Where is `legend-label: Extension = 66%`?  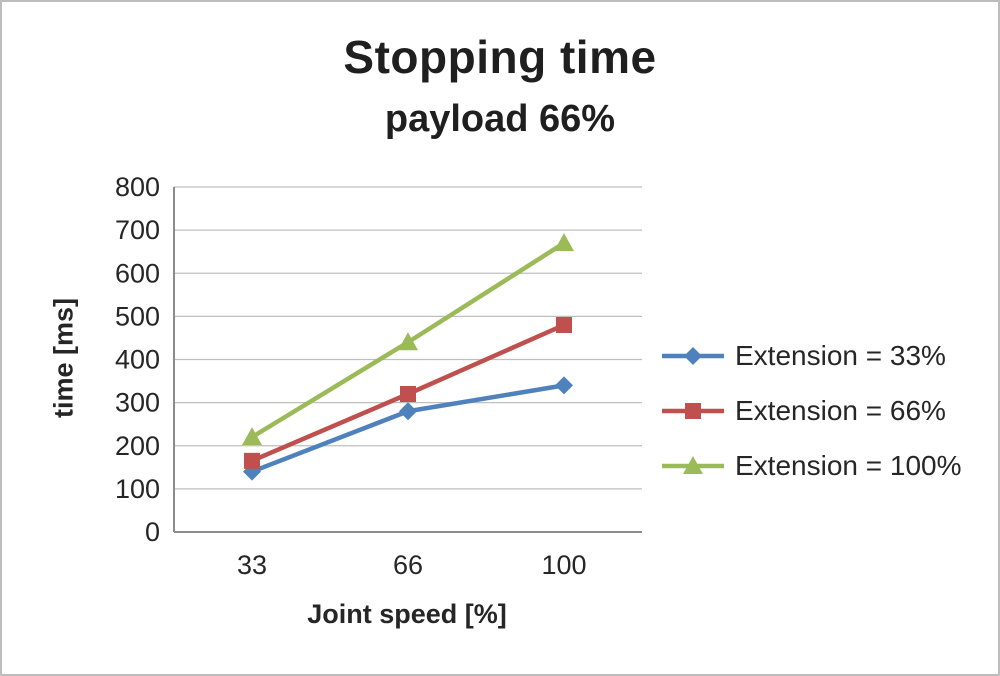
legend-label: Extension = 66% is located at coordinates (840, 410).